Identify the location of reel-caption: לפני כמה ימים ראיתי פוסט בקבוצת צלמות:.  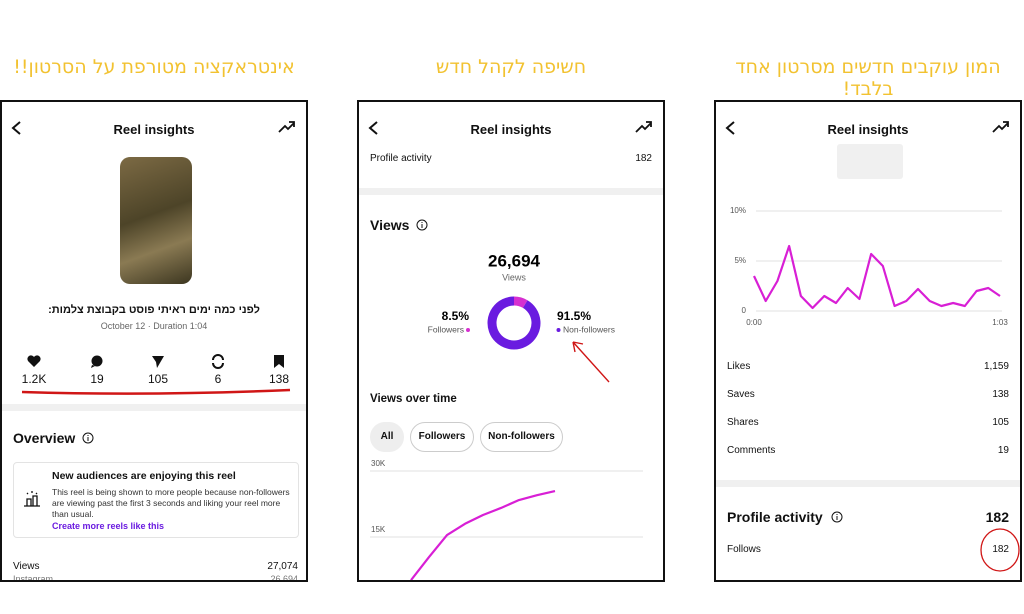
(154, 310).